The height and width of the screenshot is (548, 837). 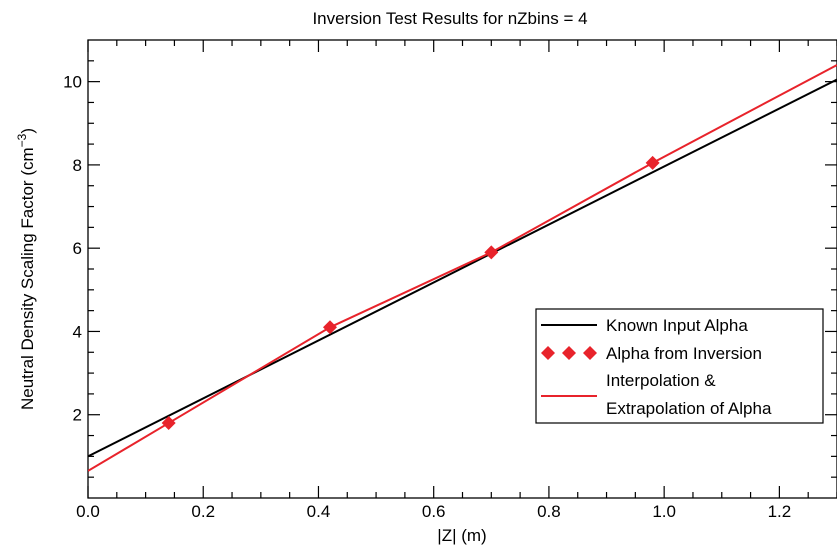 What do you see at coordinates (203, 511) in the screenshot?
I see `x-tick-label: 0.2` at bounding box center [203, 511].